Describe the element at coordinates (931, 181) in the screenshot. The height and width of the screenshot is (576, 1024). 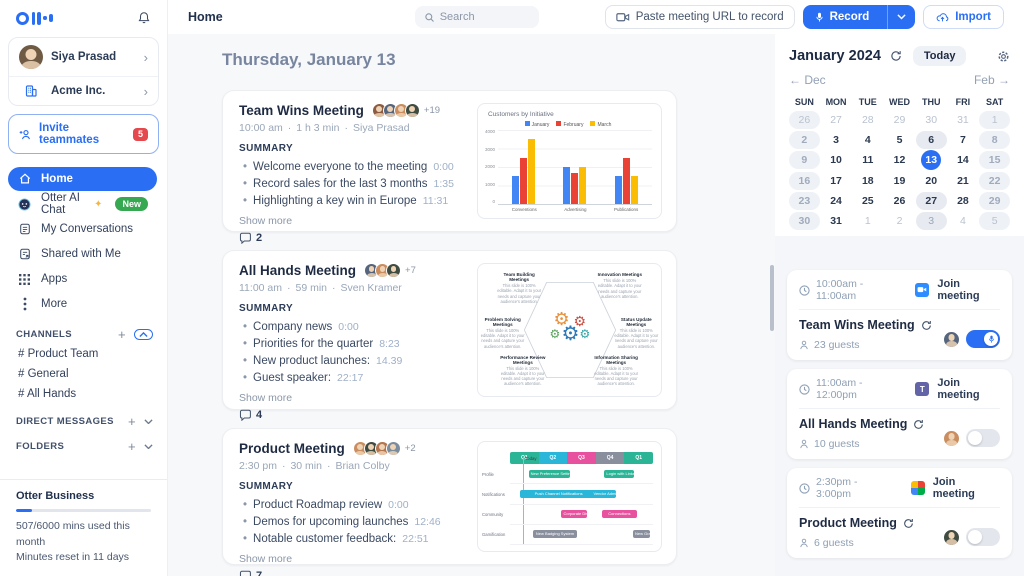
I see `calendar-day: 20` at that location.